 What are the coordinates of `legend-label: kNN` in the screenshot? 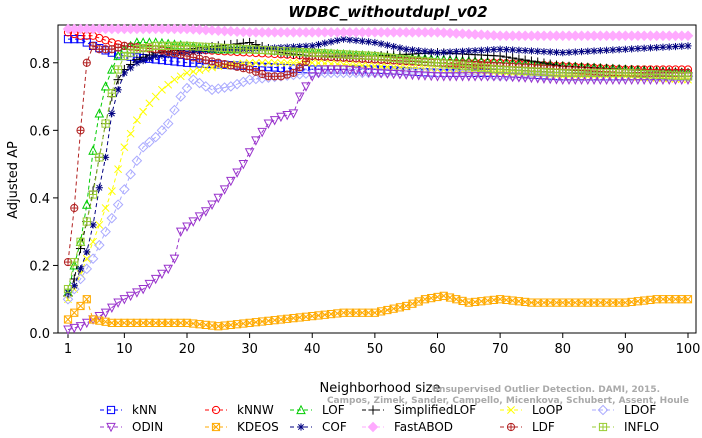 It's located at (144, 410).